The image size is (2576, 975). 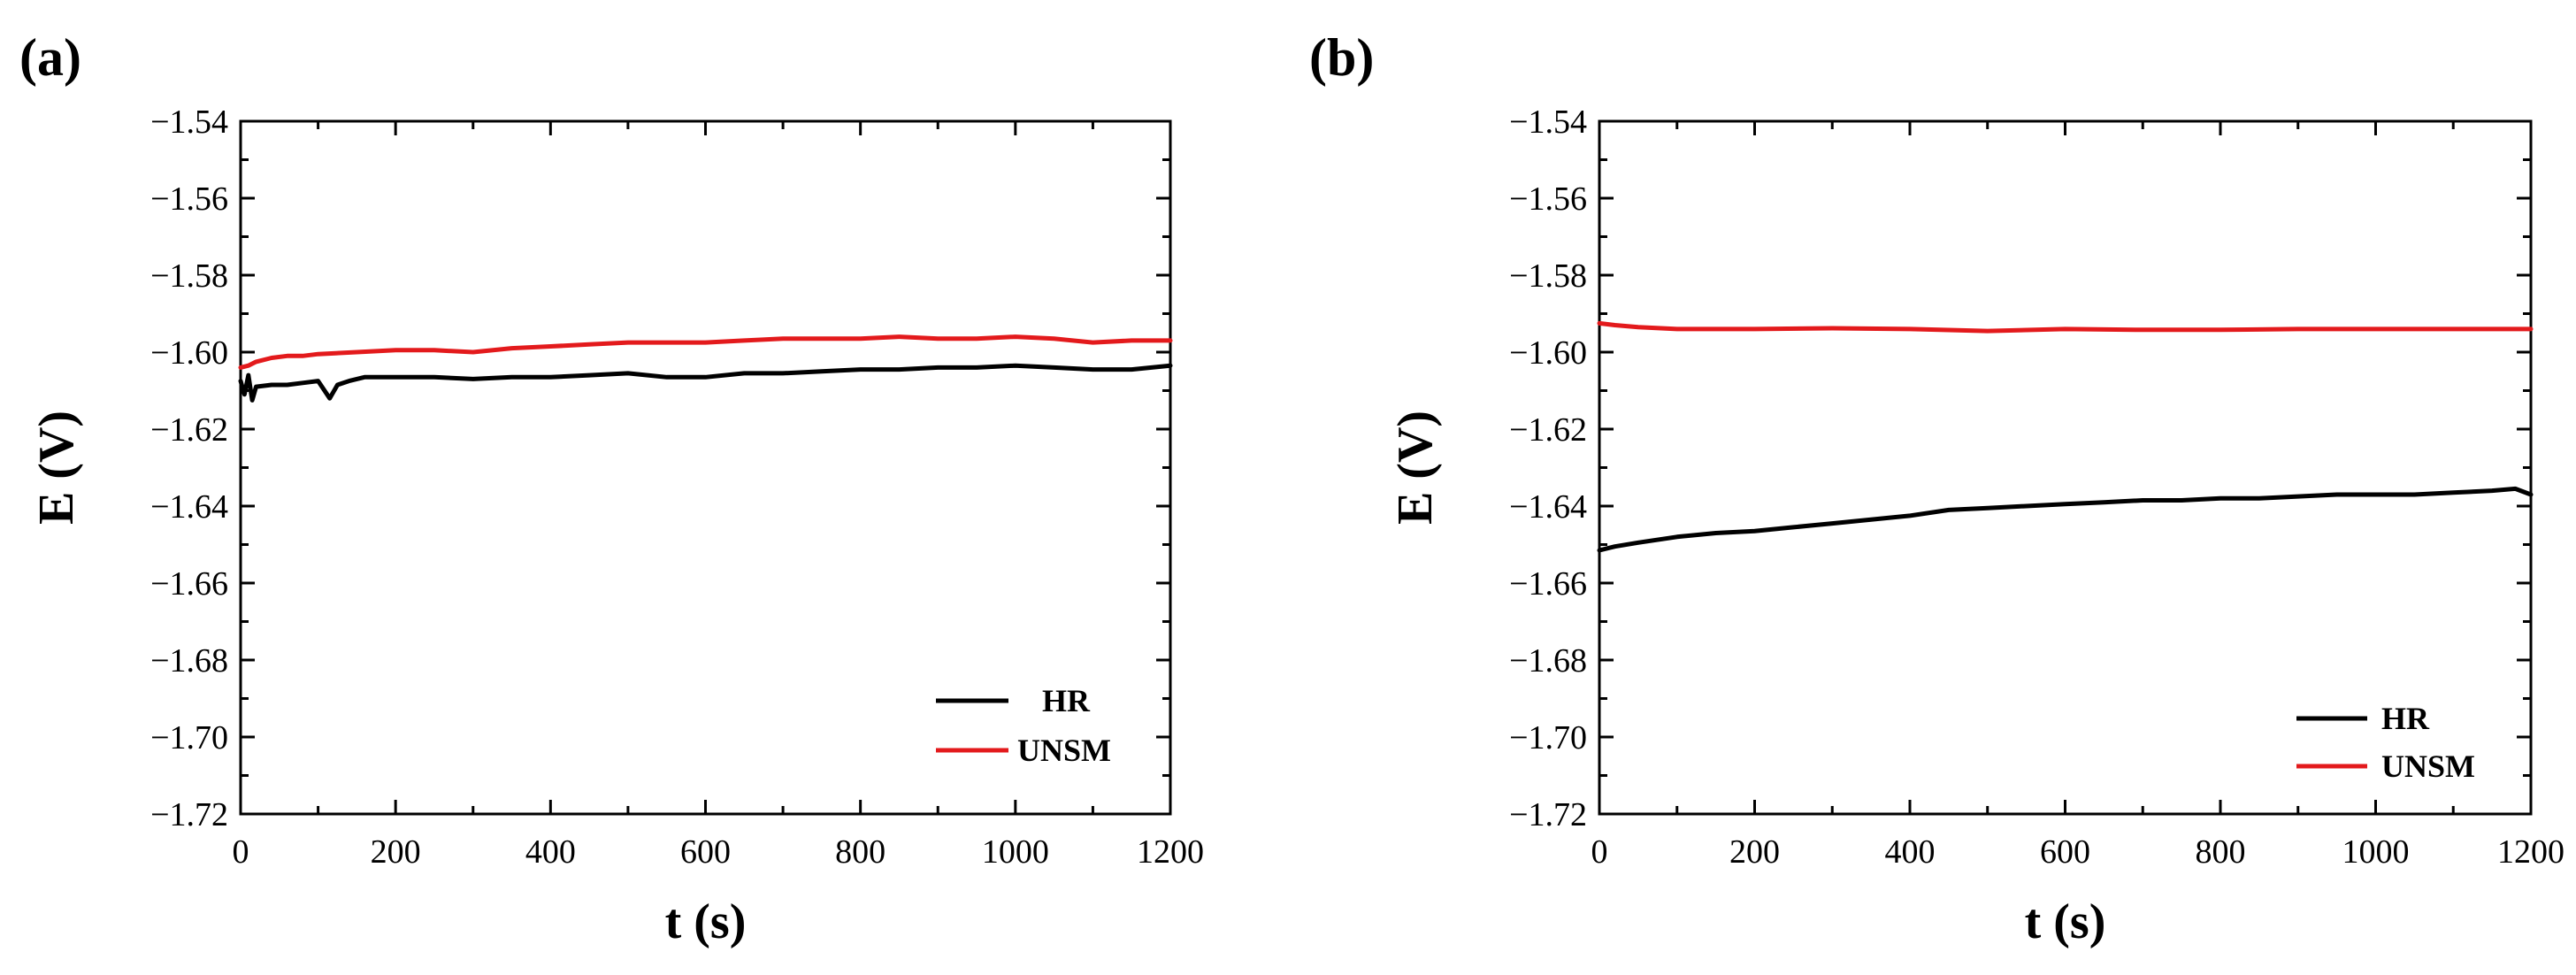 I want to click on series-line-unsm-b, so click(x=2065, y=327).